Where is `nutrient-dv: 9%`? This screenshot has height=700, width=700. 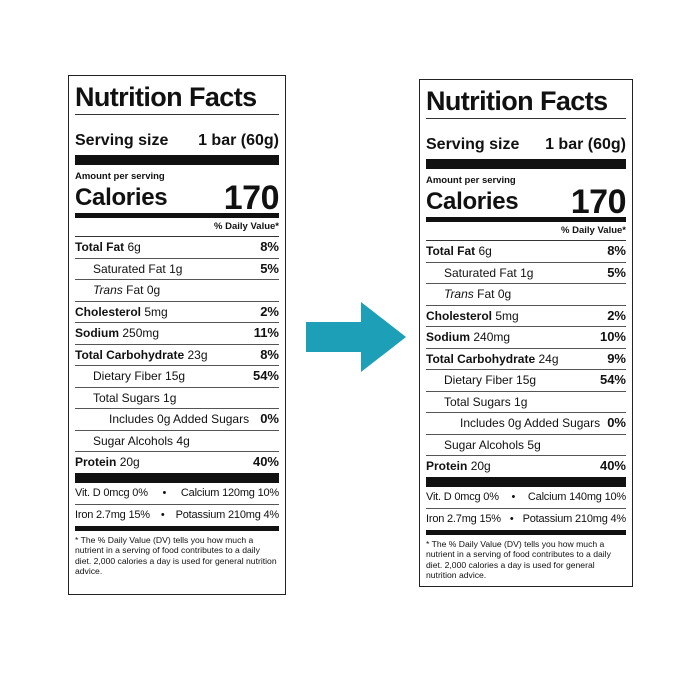 nutrient-dv: 9% is located at coordinates (616, 358).